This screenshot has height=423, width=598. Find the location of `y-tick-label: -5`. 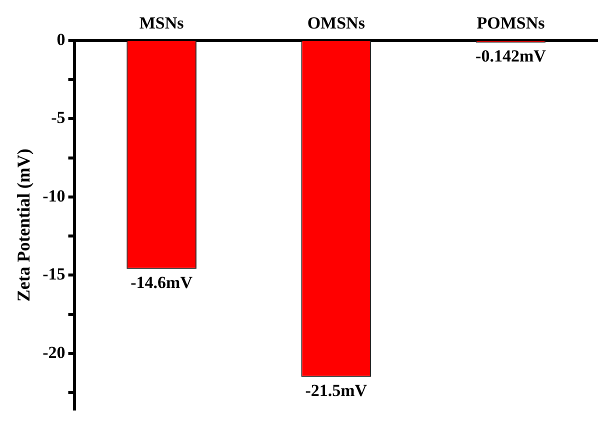

y-tick-label: -5 is located at coordinates (58, 118).